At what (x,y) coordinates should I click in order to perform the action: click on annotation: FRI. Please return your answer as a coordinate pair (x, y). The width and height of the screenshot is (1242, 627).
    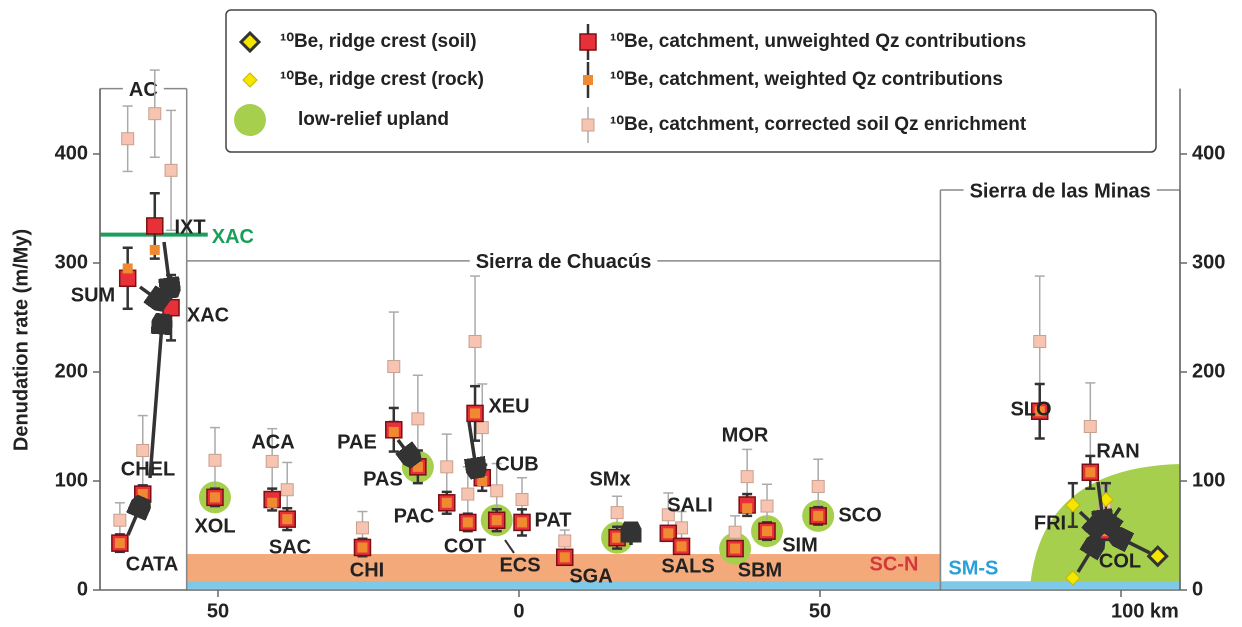
    Looking at the image, I should click on (1050, 523).